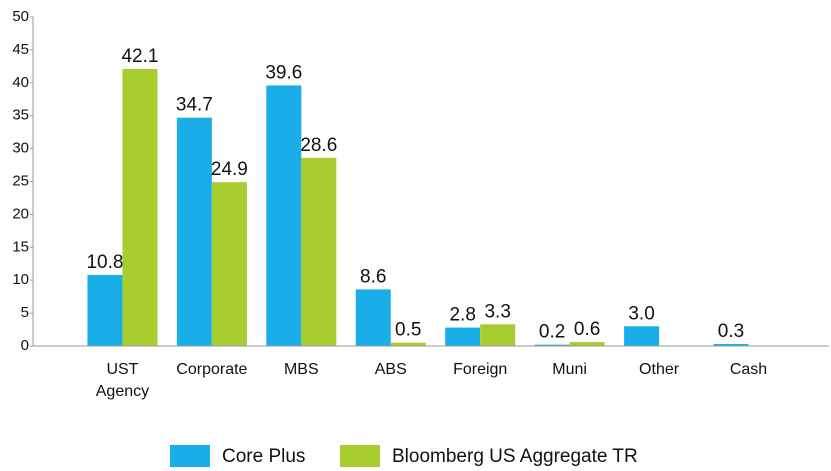 The image size is (831, 471). Describe the element at coordinates (20, 148) in the screenshot. I see `y-tick-label: 30` at that location.